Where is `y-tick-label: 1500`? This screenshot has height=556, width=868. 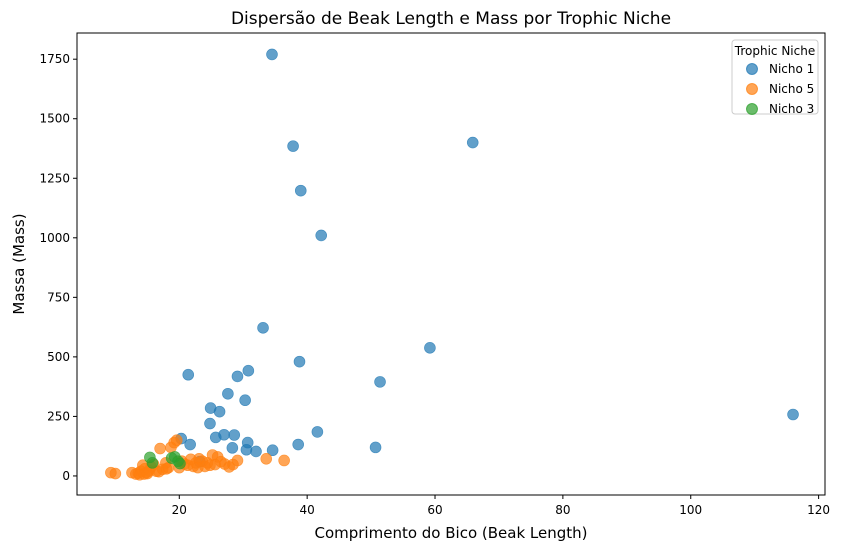
y-tick-label: 1500 is located at coordinates (54, 119).